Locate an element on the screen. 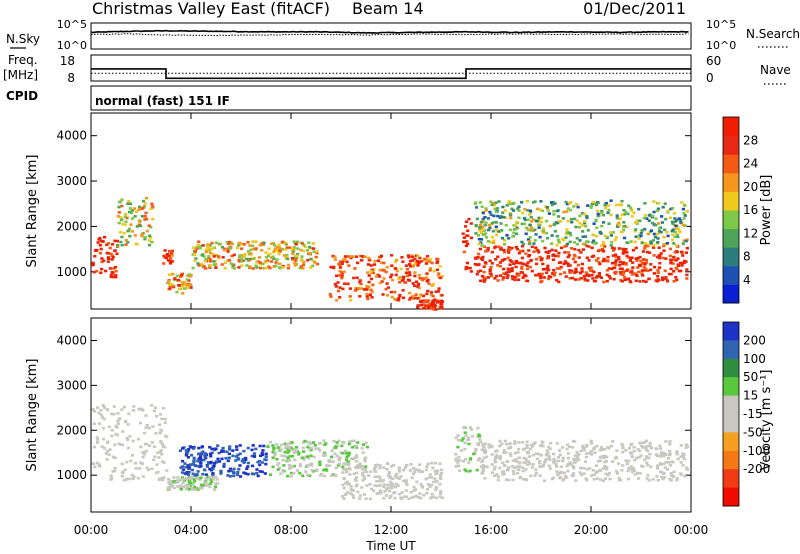 The image size is (800, 554). freq-right-tick-top: 60 is located at coordinates (713, 61).